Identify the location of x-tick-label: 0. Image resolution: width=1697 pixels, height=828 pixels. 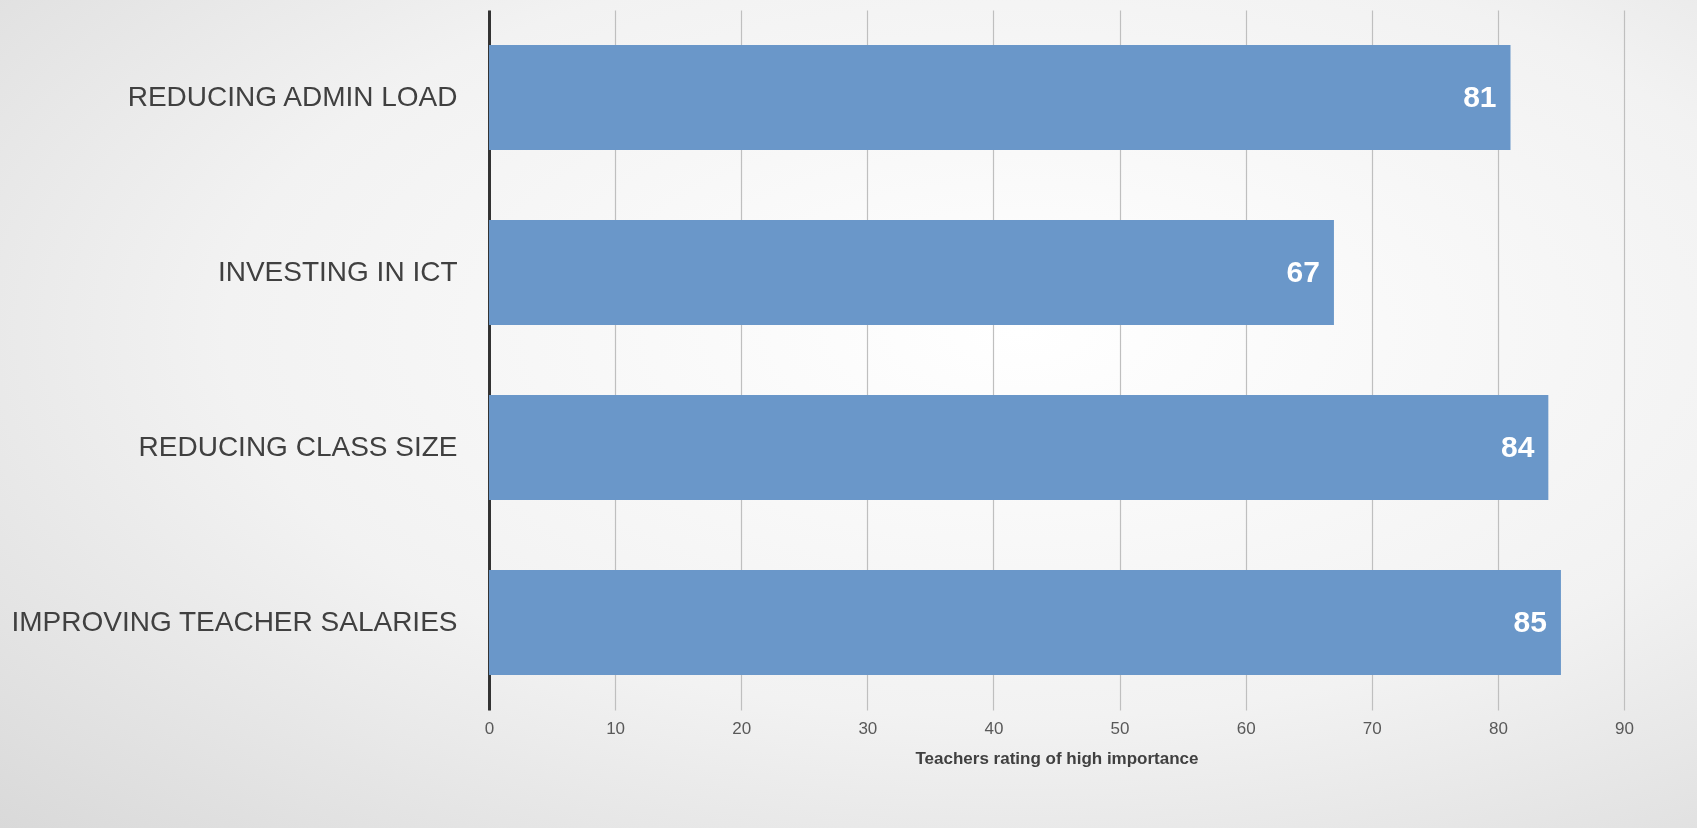
(489, 728).